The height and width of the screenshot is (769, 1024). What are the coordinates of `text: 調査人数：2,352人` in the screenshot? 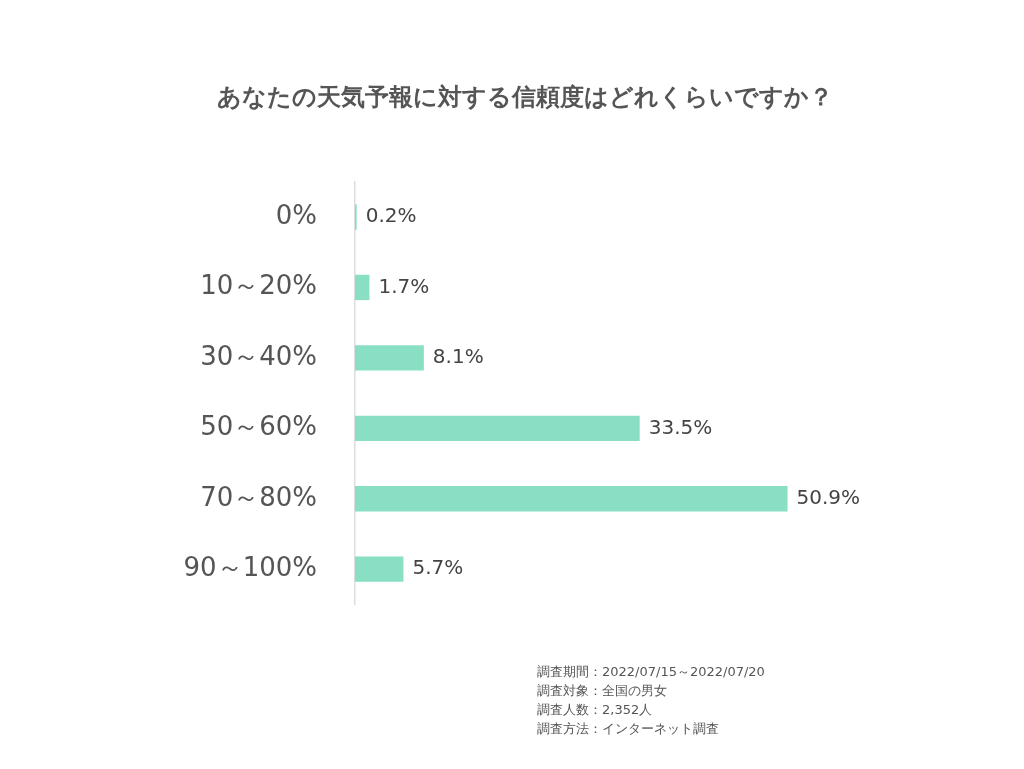 It's located at (595, 710).